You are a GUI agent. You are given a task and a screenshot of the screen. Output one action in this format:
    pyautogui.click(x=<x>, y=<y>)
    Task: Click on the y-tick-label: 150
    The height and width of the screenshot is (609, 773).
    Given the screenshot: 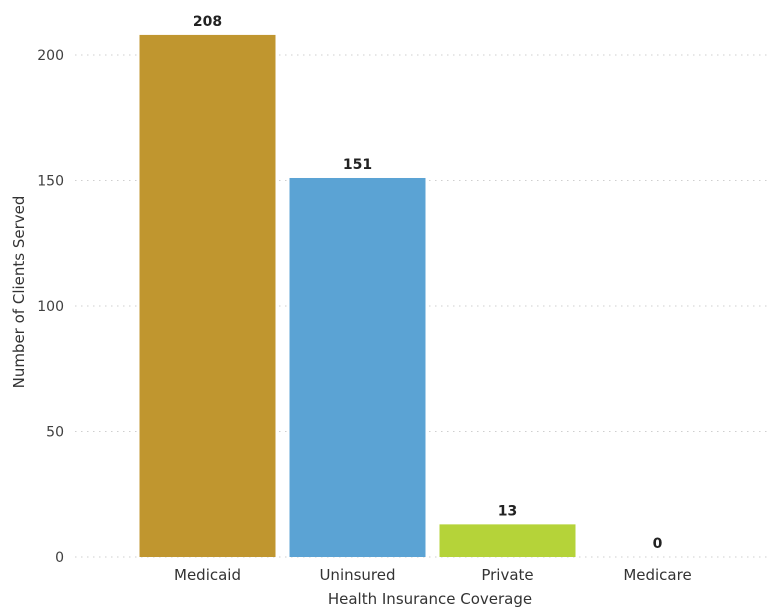 What is the action you would take?
    pyautogui.click(x=50, y=182)
    